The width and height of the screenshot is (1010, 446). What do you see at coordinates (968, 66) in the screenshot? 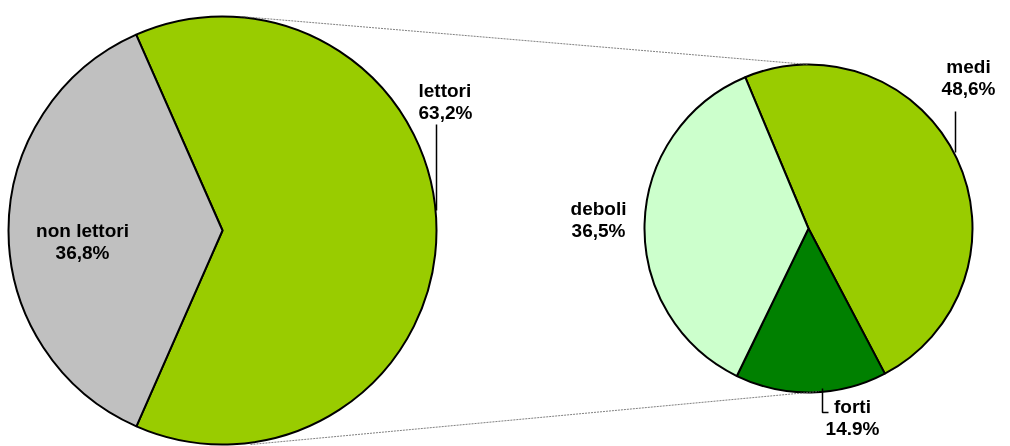
I see `slice-label: medi` at bounding box center [968, 66].